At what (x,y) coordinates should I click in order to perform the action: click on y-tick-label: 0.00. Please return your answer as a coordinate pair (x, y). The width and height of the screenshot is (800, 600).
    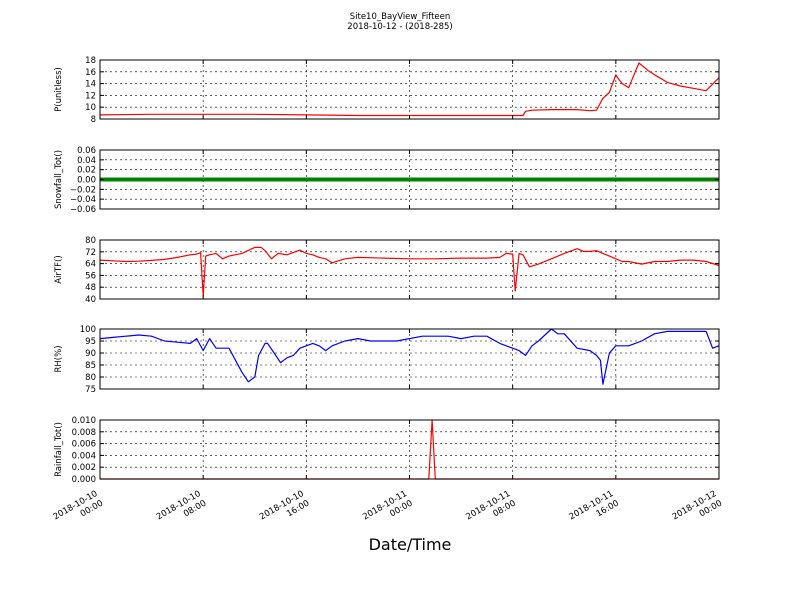
    Looking at the image, I should click on (86, 181).